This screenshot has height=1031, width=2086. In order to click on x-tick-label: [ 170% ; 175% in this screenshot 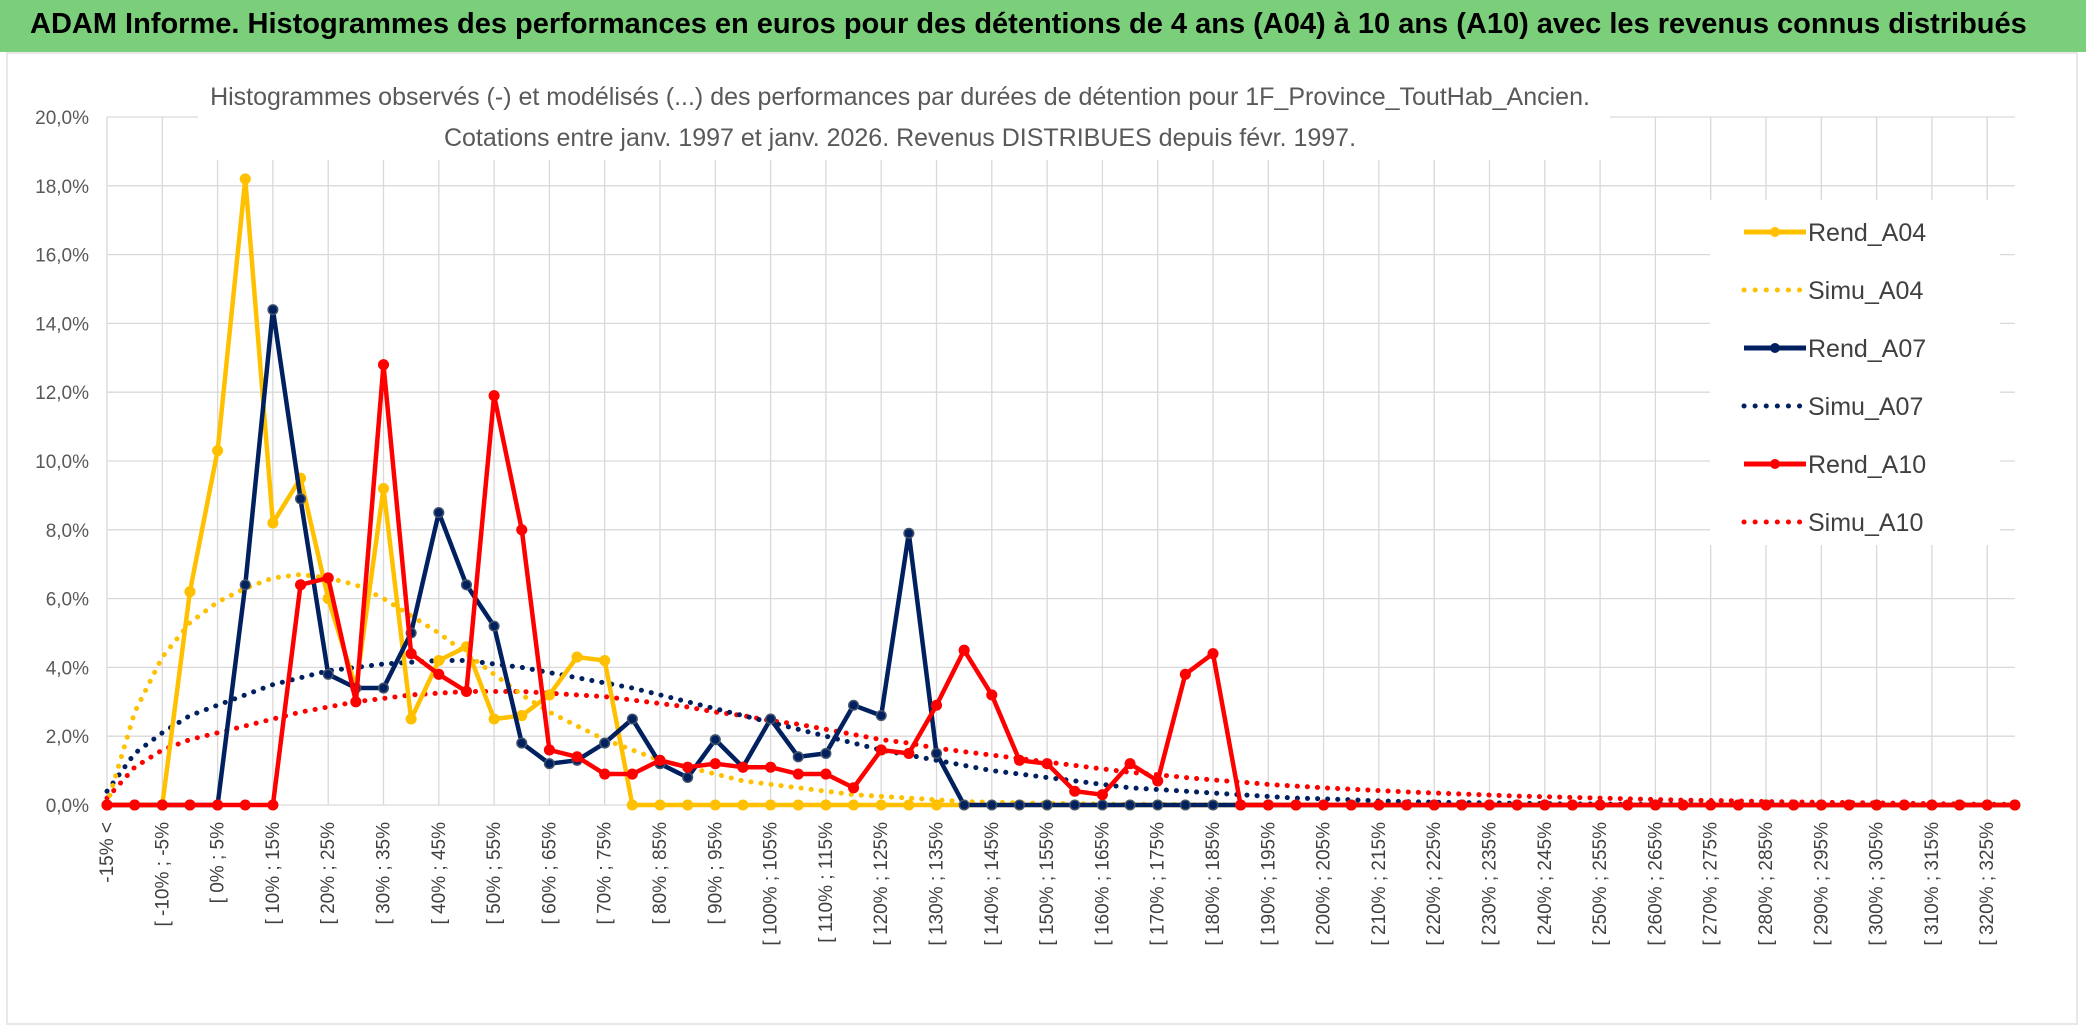, I will do `click(1158, 884)`.